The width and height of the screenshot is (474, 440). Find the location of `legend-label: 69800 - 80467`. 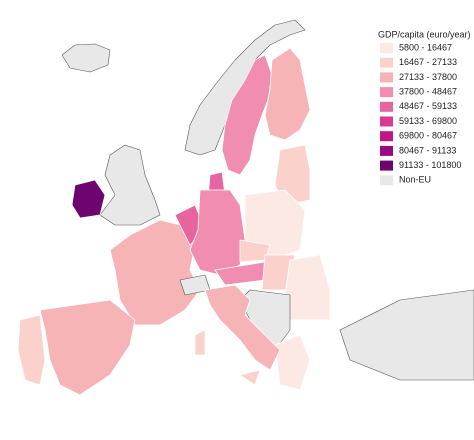

legend-label: 69800 - 80467 is located at coordinates (428, 136).